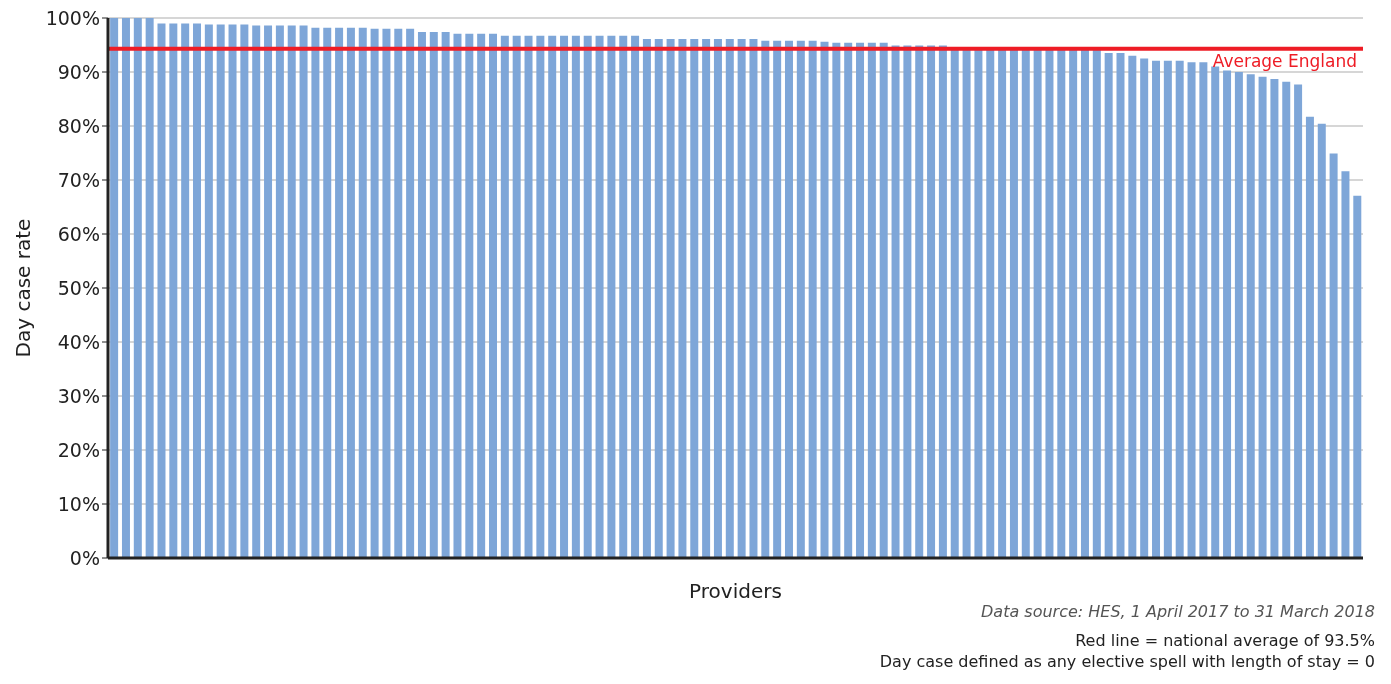 The height and width of the screenshot is (684, 1391). I want to click on y-tick-label: 30%, so click(78, 395).